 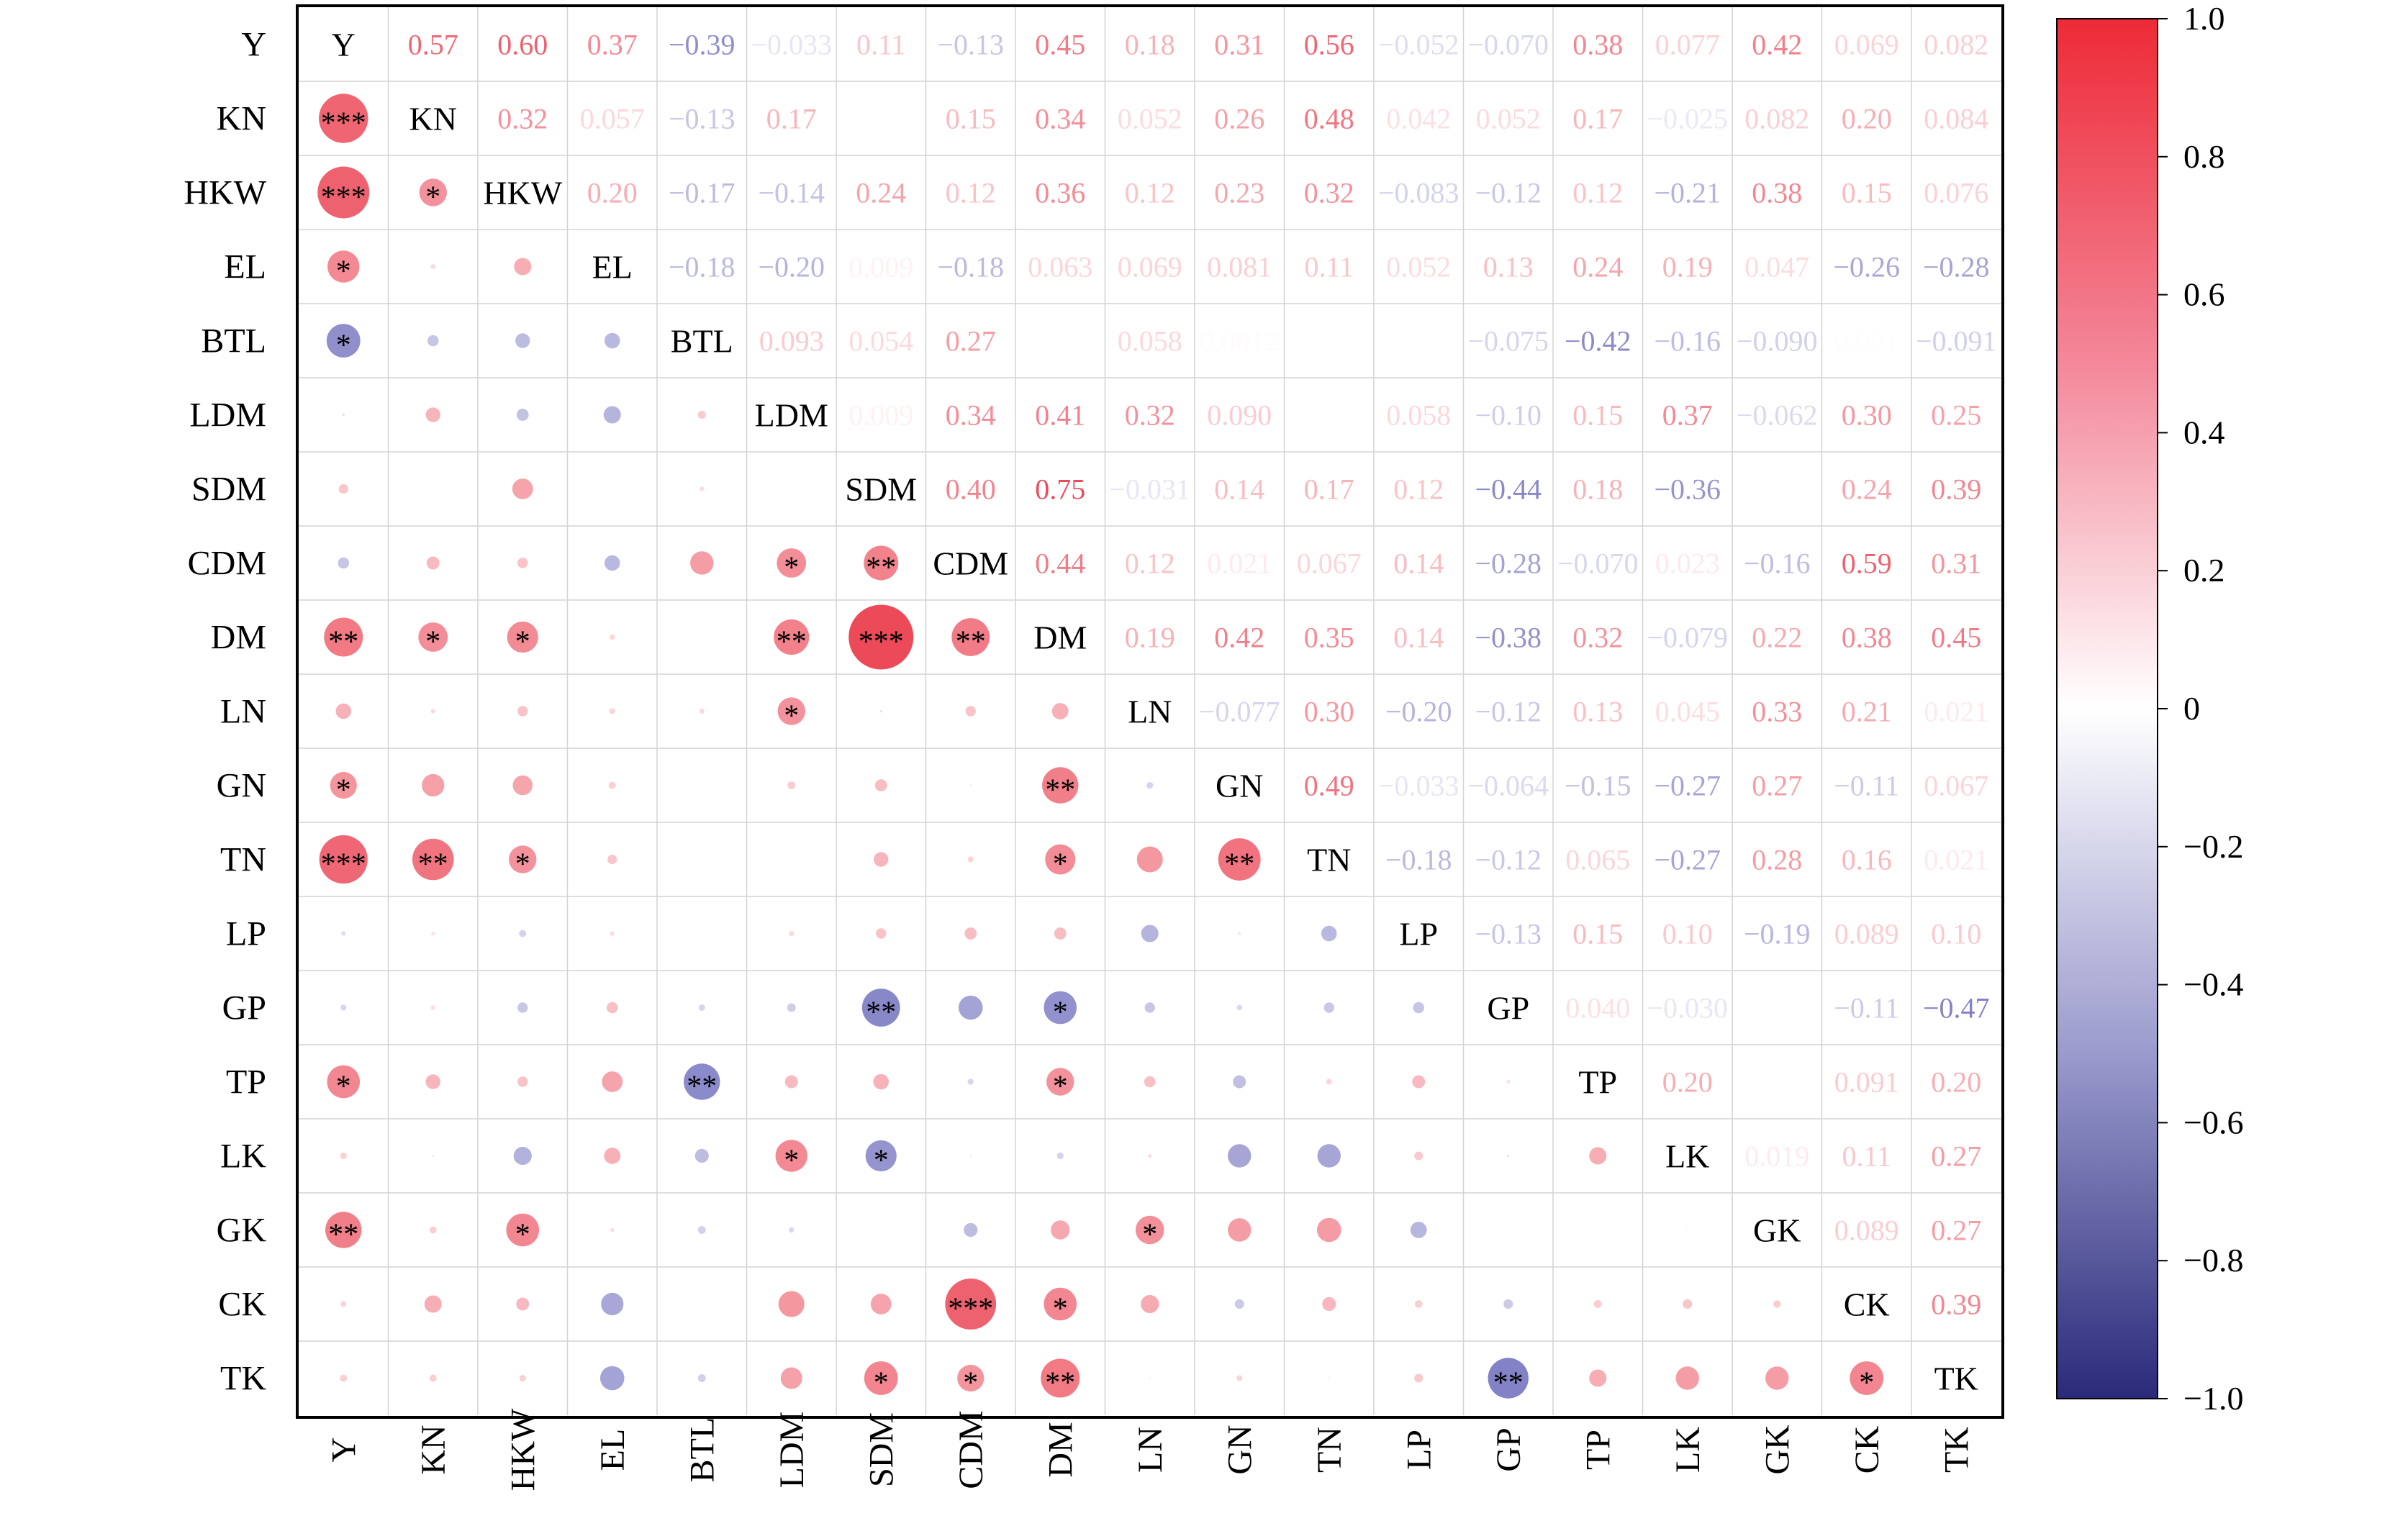 I want to click on correlation-value-label: 0.069, so click(x=1866, y=45).